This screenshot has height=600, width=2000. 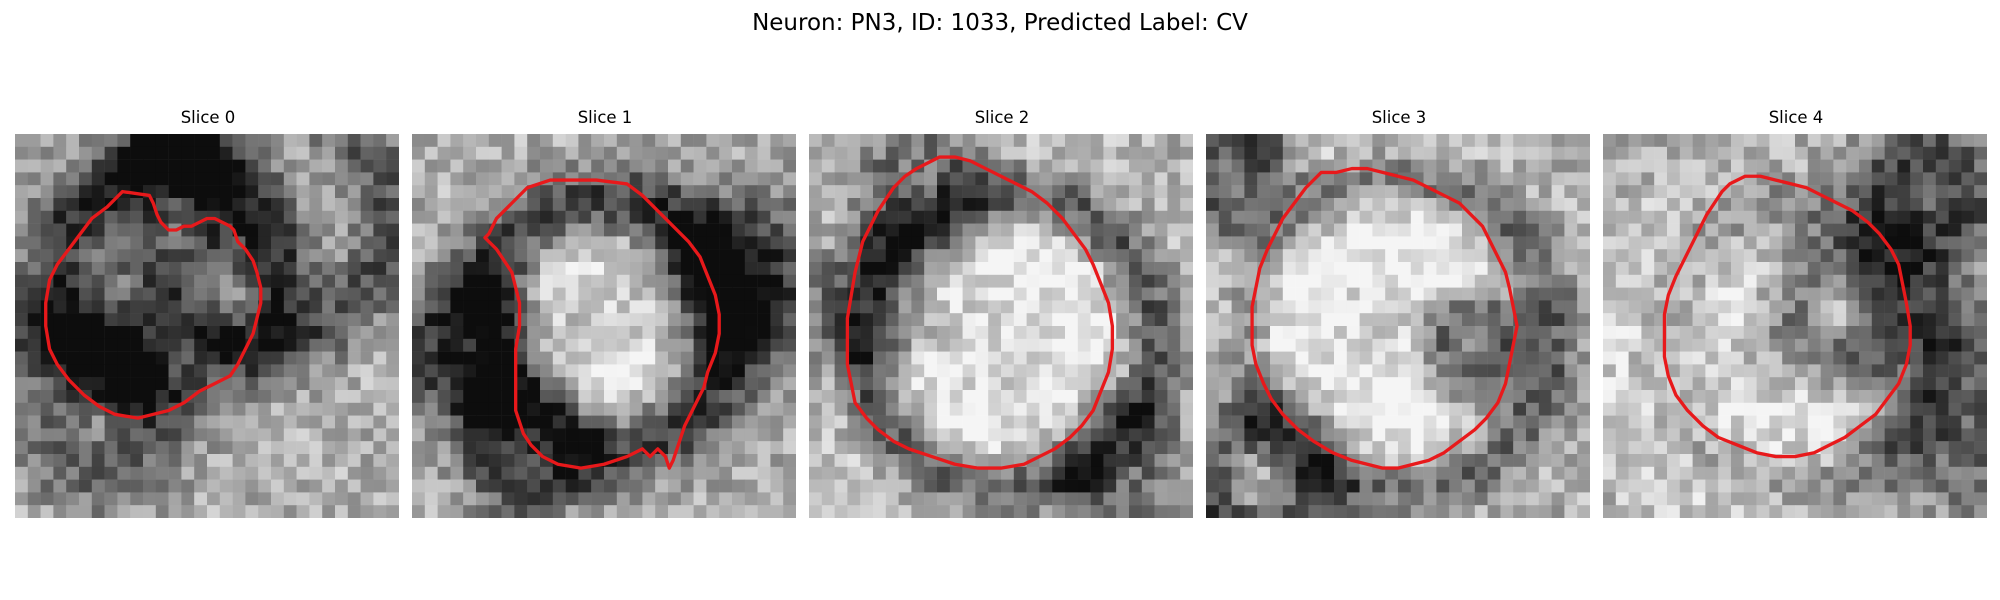 What do you see at coordinates (1002, 117) in the screenshot?
I see `slice-title: Slice 2` at bounding box center [1002, 117].